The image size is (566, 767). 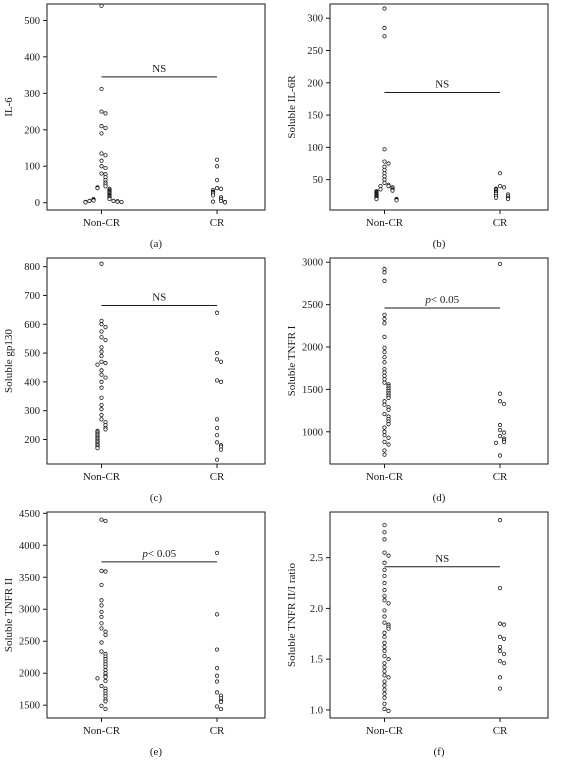 What do you see at coordinates (32, 267) in the screenshot?
I see `y-tick-label: 800` at bounding box center [32, 267].